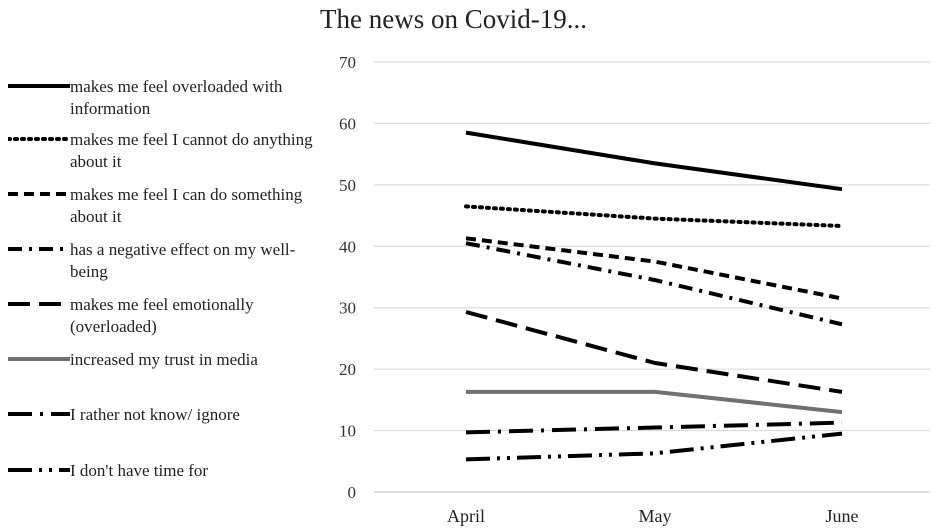  What do you see at coordinates (162, 315) in the screenshot?
I see `legend-label: makes me feel emotionally (overloaded)` at bounding box center [162, 315].